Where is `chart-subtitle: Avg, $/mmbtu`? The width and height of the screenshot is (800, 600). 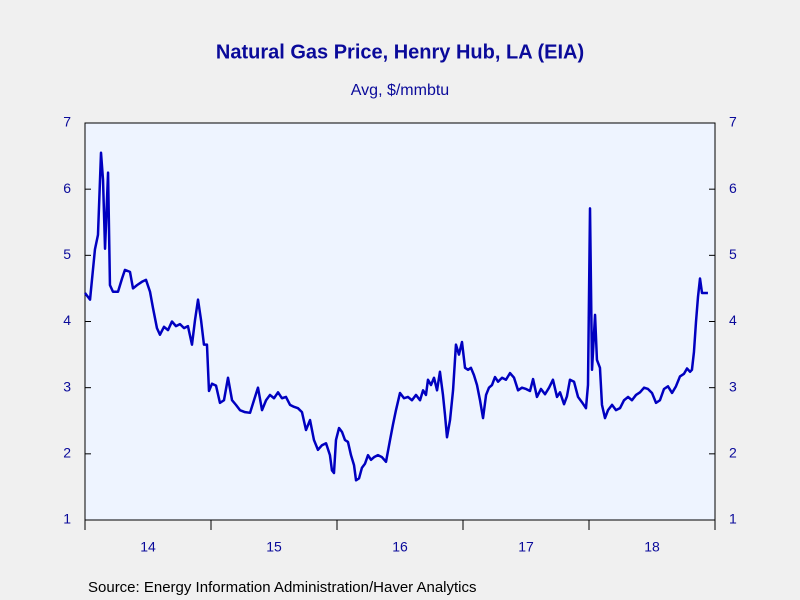
chart-subtitle: Avg, $/mmbtu is located at coordinates (400, 90).